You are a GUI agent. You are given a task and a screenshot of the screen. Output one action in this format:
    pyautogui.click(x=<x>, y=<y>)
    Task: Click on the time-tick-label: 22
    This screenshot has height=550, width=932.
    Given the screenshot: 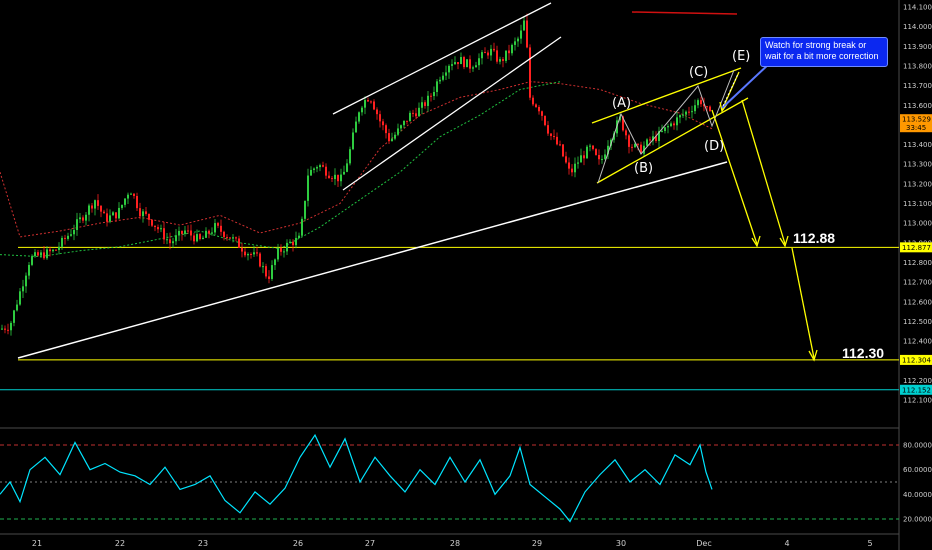 What is the action you would take?
    pyautogui.click(x=120, y=543)
    